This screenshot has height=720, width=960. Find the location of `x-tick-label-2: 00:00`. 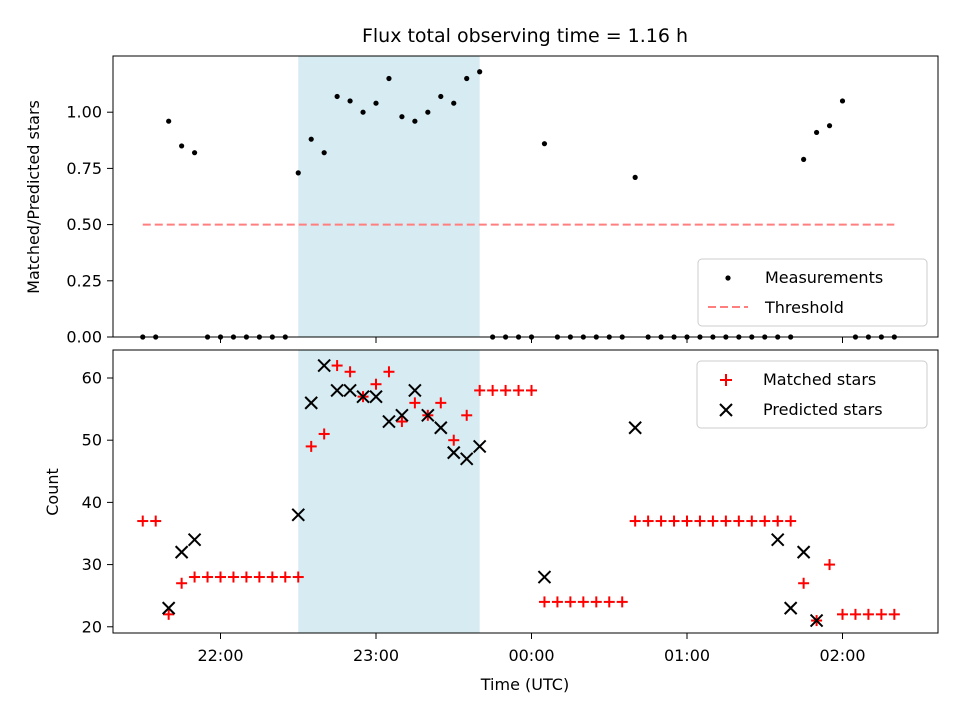

x-tick-label-2: 00:00 is located at coordinates (531, 655).